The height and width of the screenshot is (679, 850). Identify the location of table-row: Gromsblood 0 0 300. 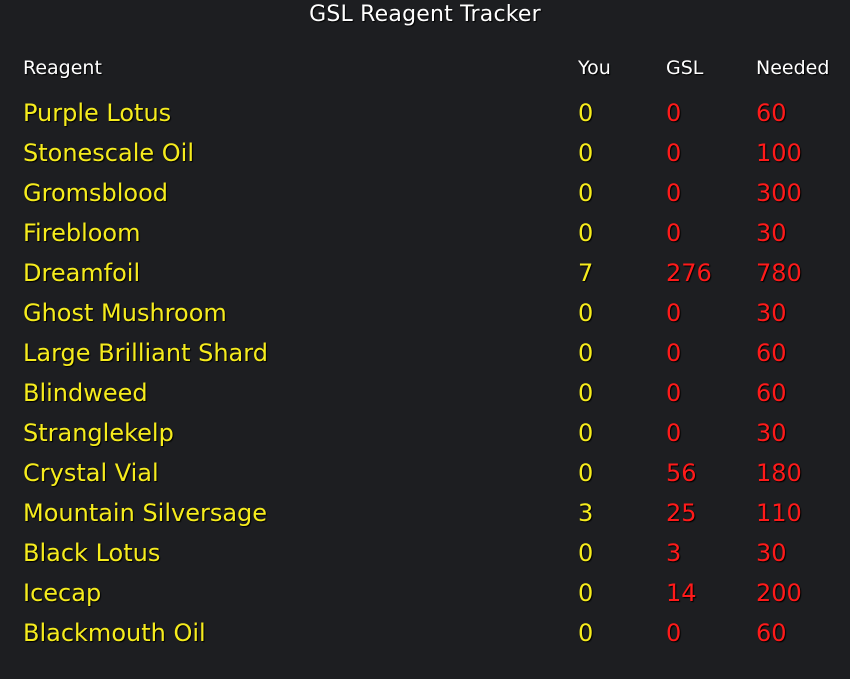
(425, 196).